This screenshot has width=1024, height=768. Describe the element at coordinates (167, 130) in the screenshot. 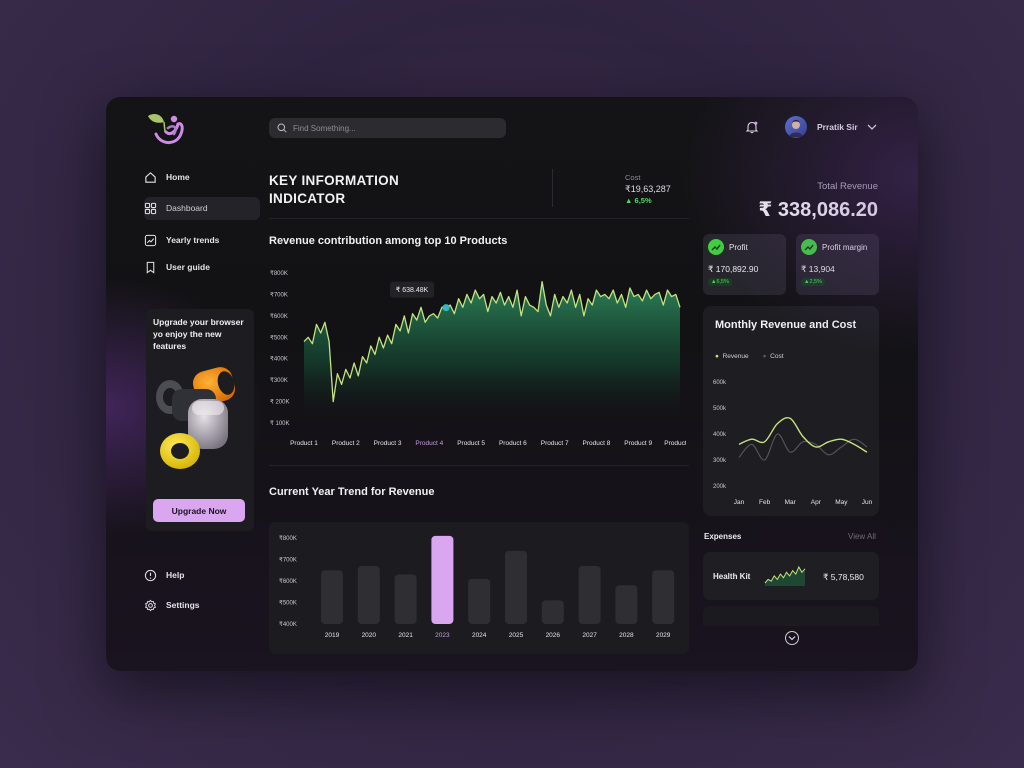

I see `brand-logo` at that location.